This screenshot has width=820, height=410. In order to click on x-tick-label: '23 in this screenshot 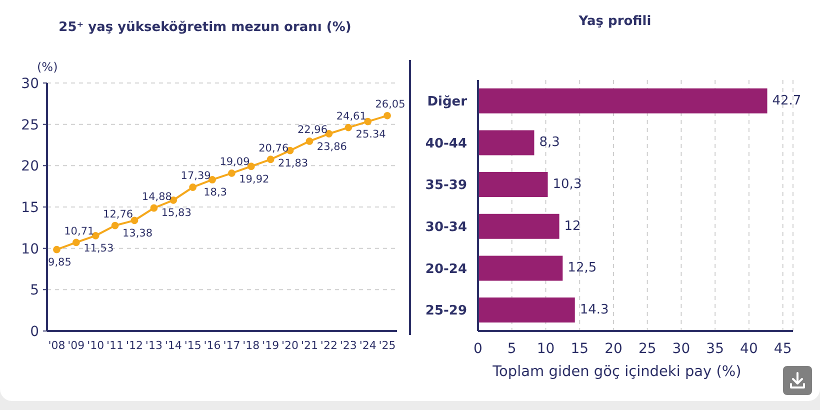, I will do `click(348, 345)`.